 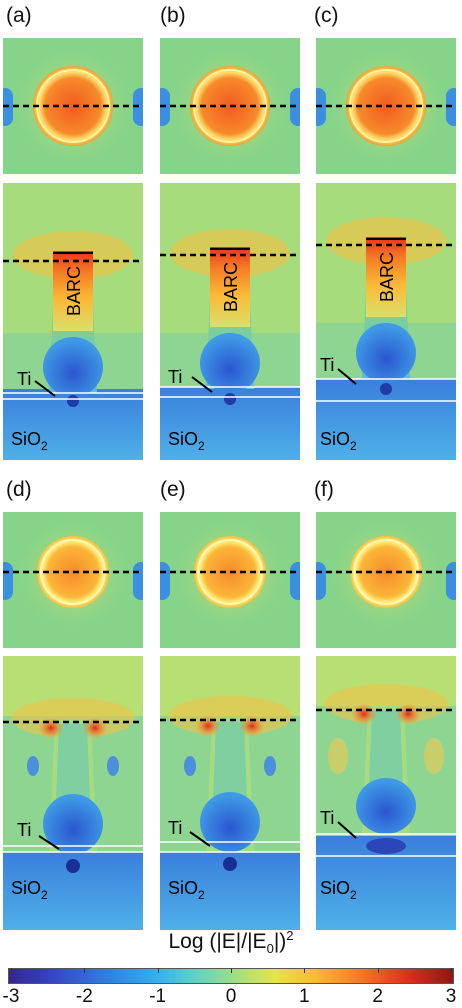 I want to click on ti-label-b: Ti, so click(x=175, y=377).